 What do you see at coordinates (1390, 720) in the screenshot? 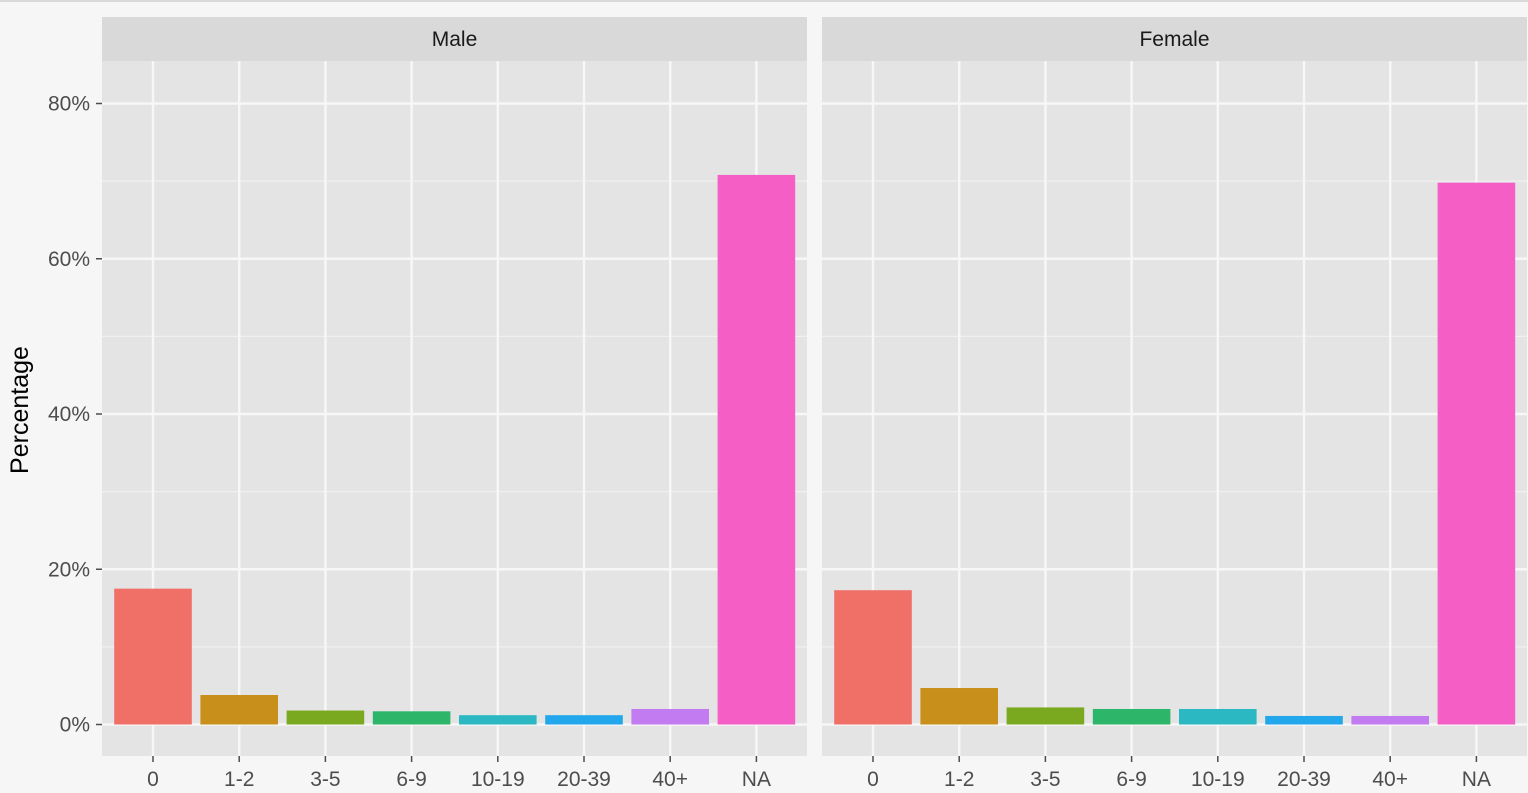
I see `bar-female-40+` at bounding box center [1390, 720].